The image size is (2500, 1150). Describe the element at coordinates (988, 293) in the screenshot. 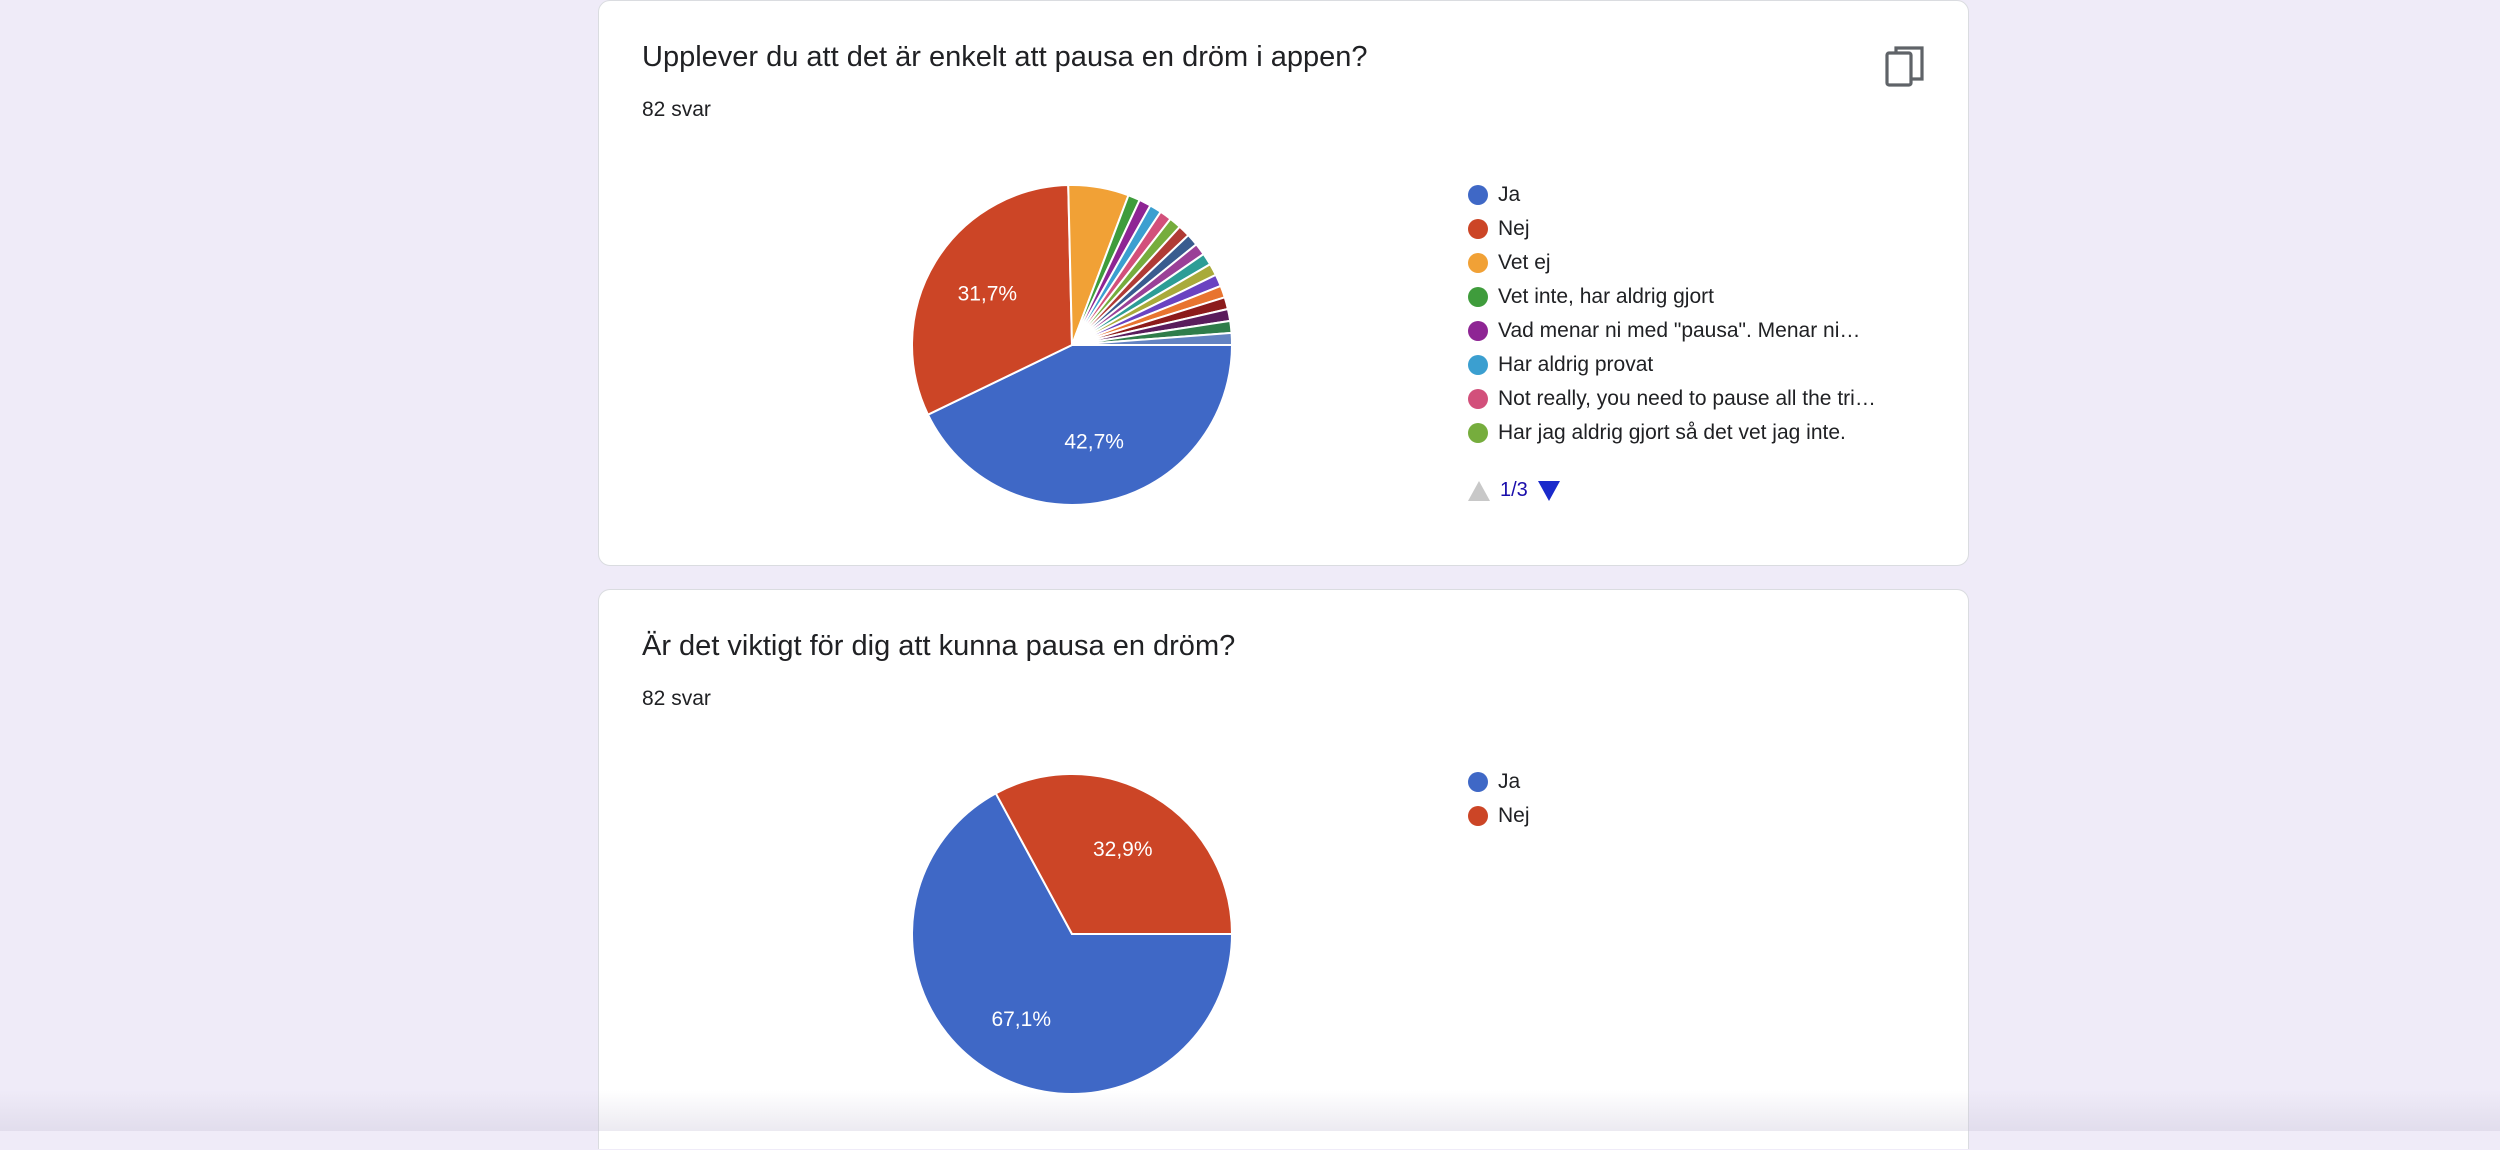

I see `slice-data-label: 31,7%` at that location.